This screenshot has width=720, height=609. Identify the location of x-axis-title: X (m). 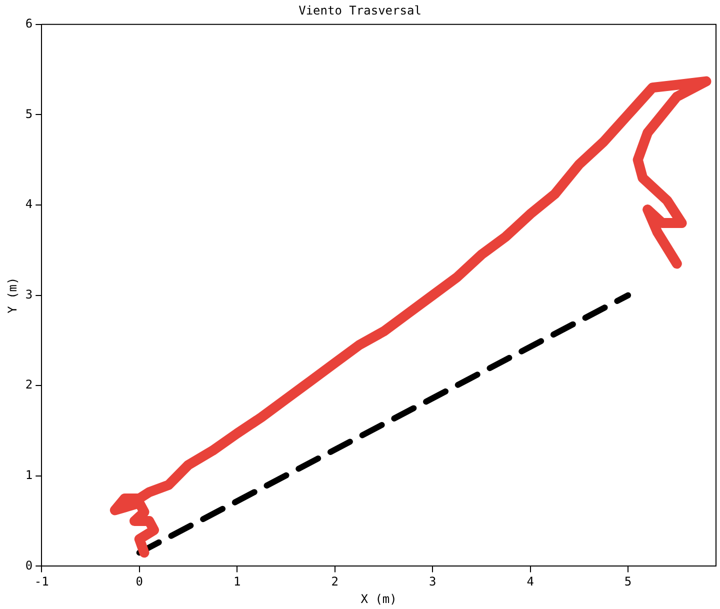
(378, 599).